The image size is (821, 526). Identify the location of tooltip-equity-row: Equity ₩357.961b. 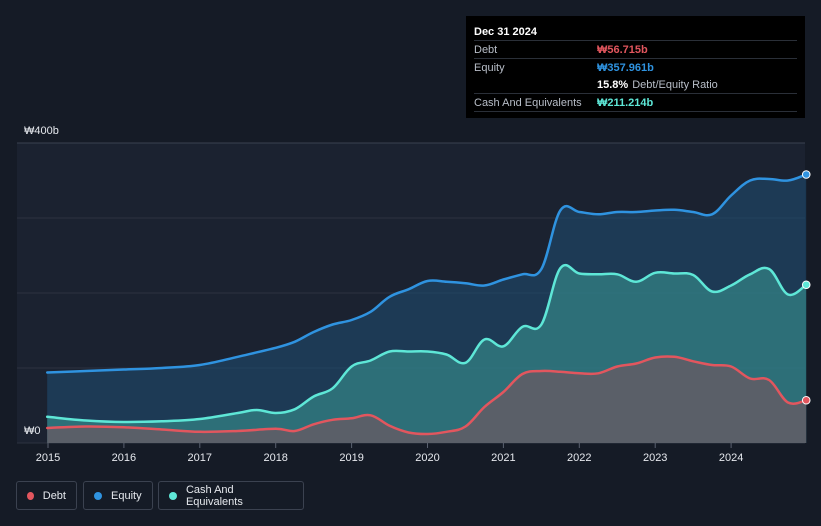
(635, 67).